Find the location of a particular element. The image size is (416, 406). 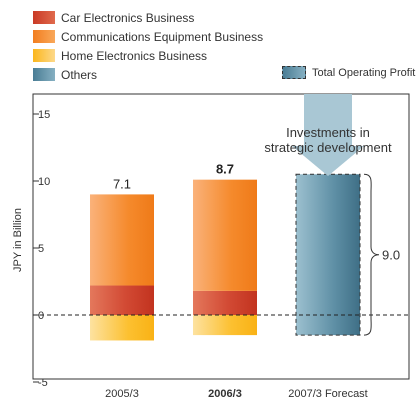

legend-label: Communications Equipment Business is located at coordinates (162, 36).